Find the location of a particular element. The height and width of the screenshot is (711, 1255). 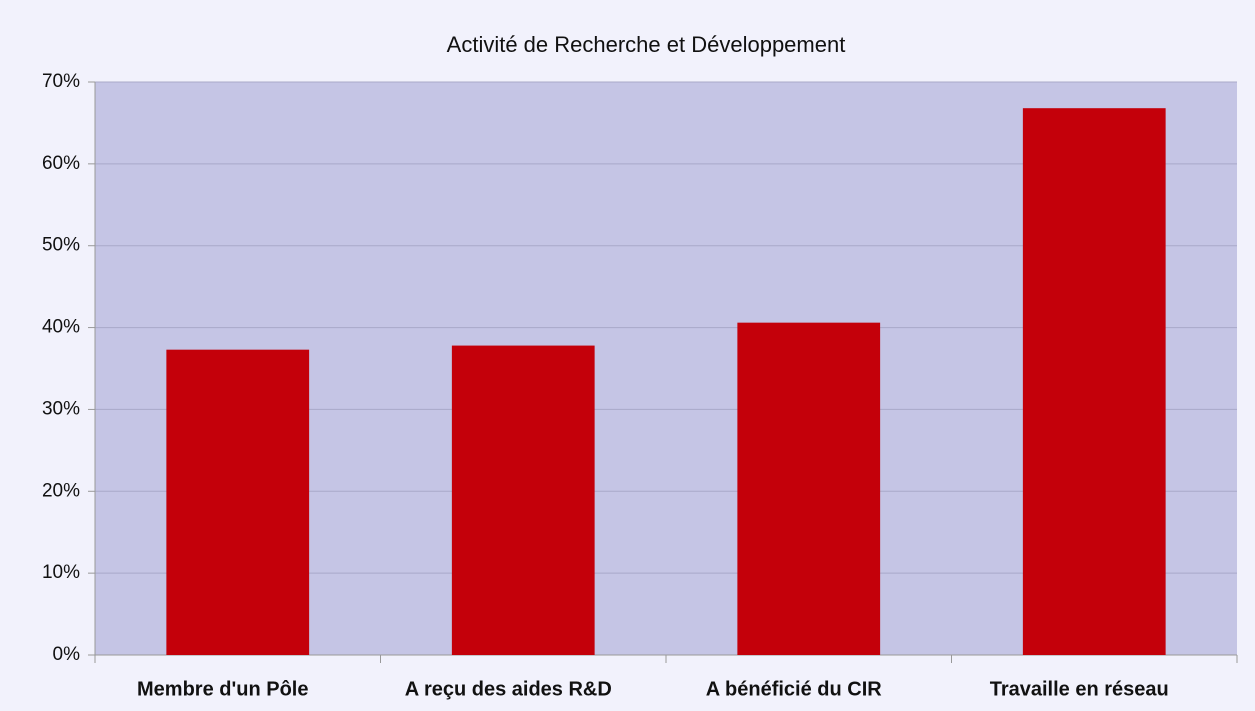

y-tick-label: 40% is located at coordinates (61, 327).